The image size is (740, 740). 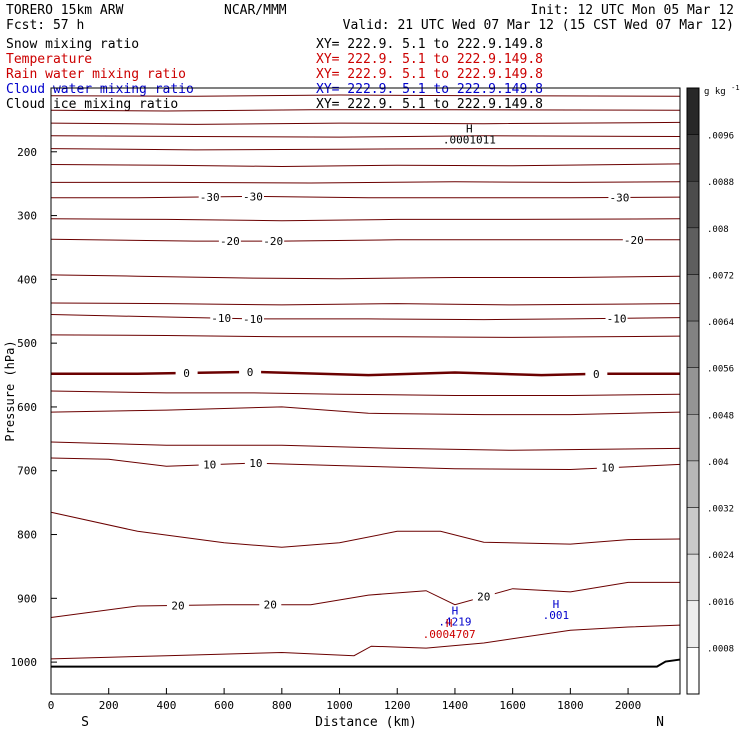 I want to click on y-tick-label: 400, so click(x=27, y=279).